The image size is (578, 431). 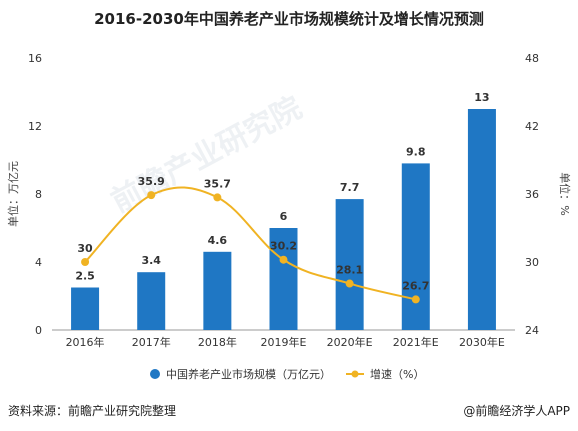 I want to click on bar-value-label: 9.8, so click(x=416, y=151).